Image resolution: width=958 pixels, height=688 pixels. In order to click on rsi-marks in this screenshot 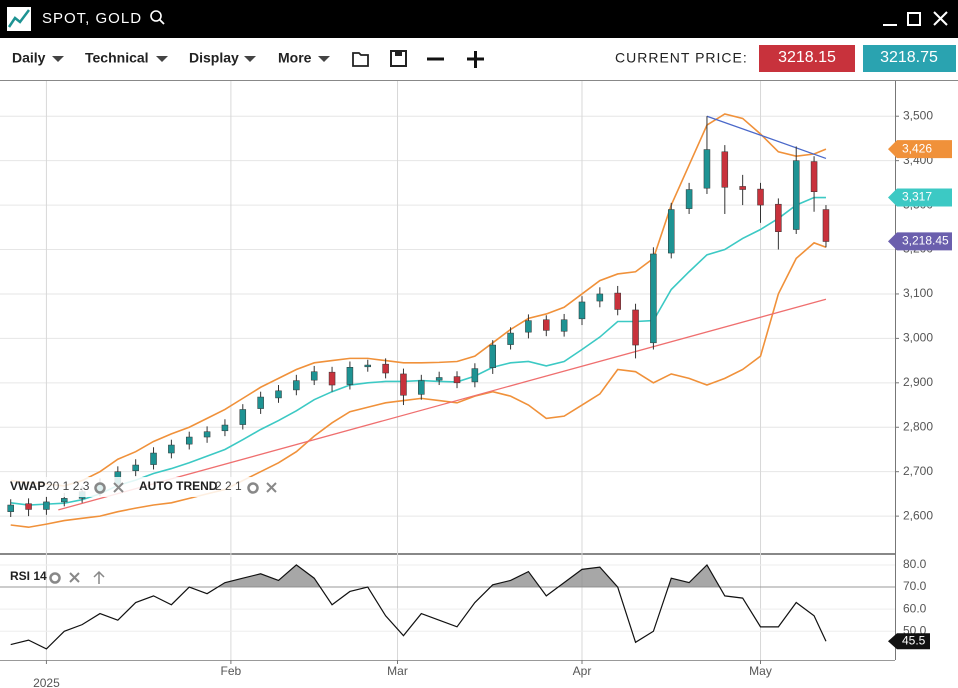, I will do `click(418, 606)`.